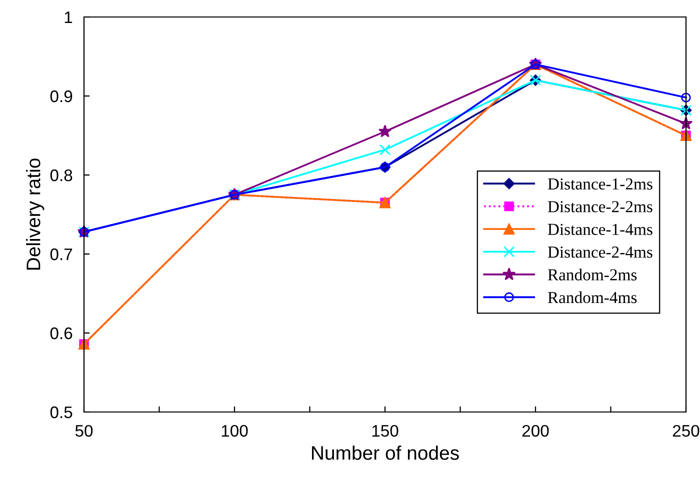 This screenshot has width=700, height=480. What do you see at coordinates (61, 254) in the screenshot?
I see `y-tick-label: 0.7` at bounding box center [61, 254].